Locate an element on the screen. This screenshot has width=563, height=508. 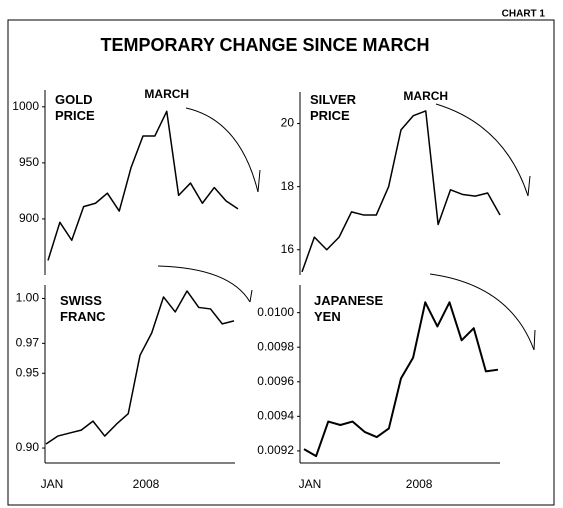
y-tick-label: 0.0100 is located at coordinates (275, 312).